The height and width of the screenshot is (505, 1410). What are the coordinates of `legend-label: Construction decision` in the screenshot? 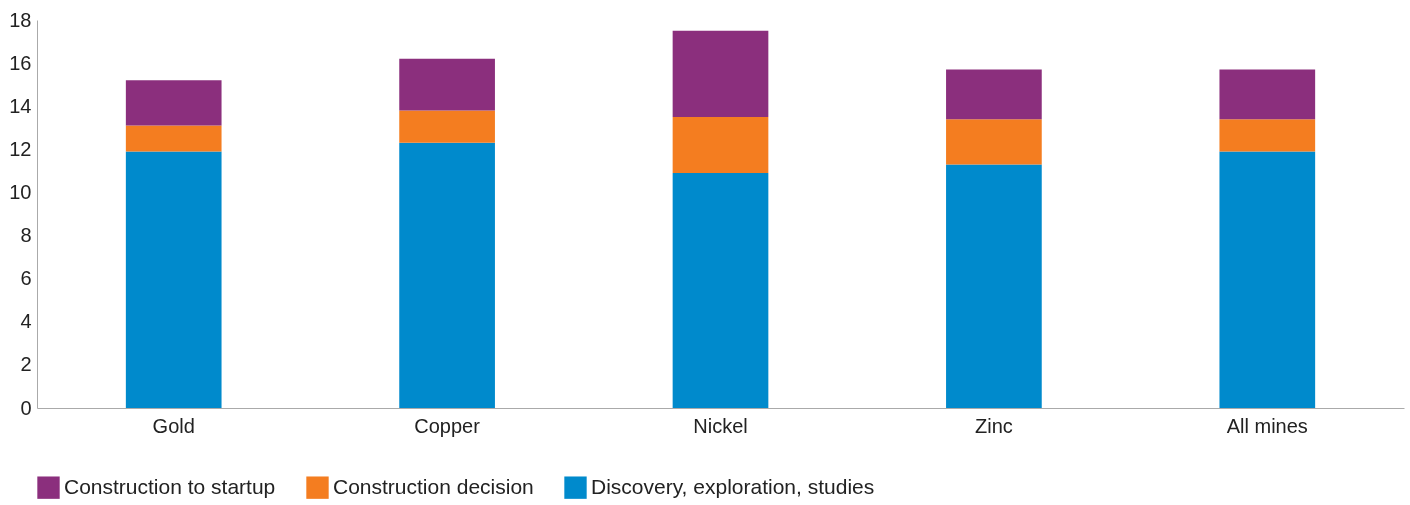 It's located at (433, 486).